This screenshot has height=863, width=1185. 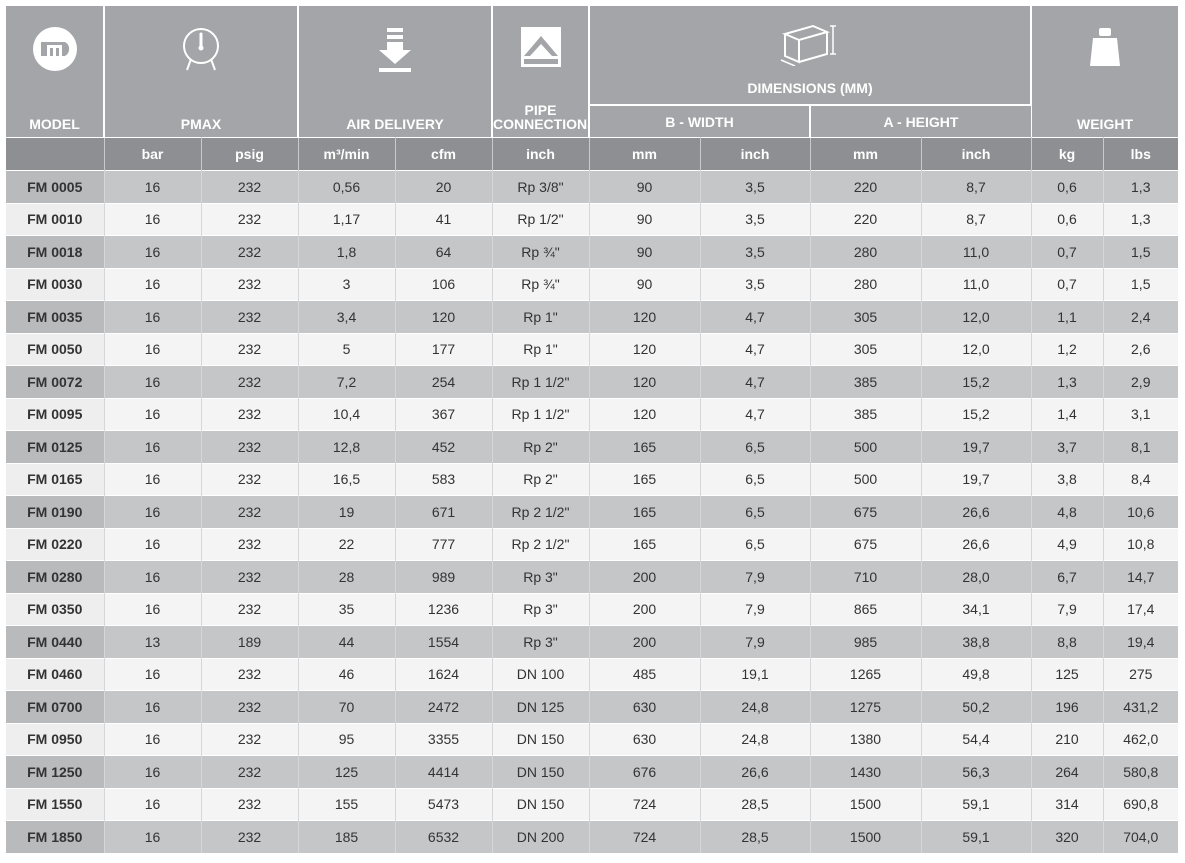 What do you see at coordinates (444, 414) in the screenshot?
I see `table-cell: 367` at bounding box center [444, 414].